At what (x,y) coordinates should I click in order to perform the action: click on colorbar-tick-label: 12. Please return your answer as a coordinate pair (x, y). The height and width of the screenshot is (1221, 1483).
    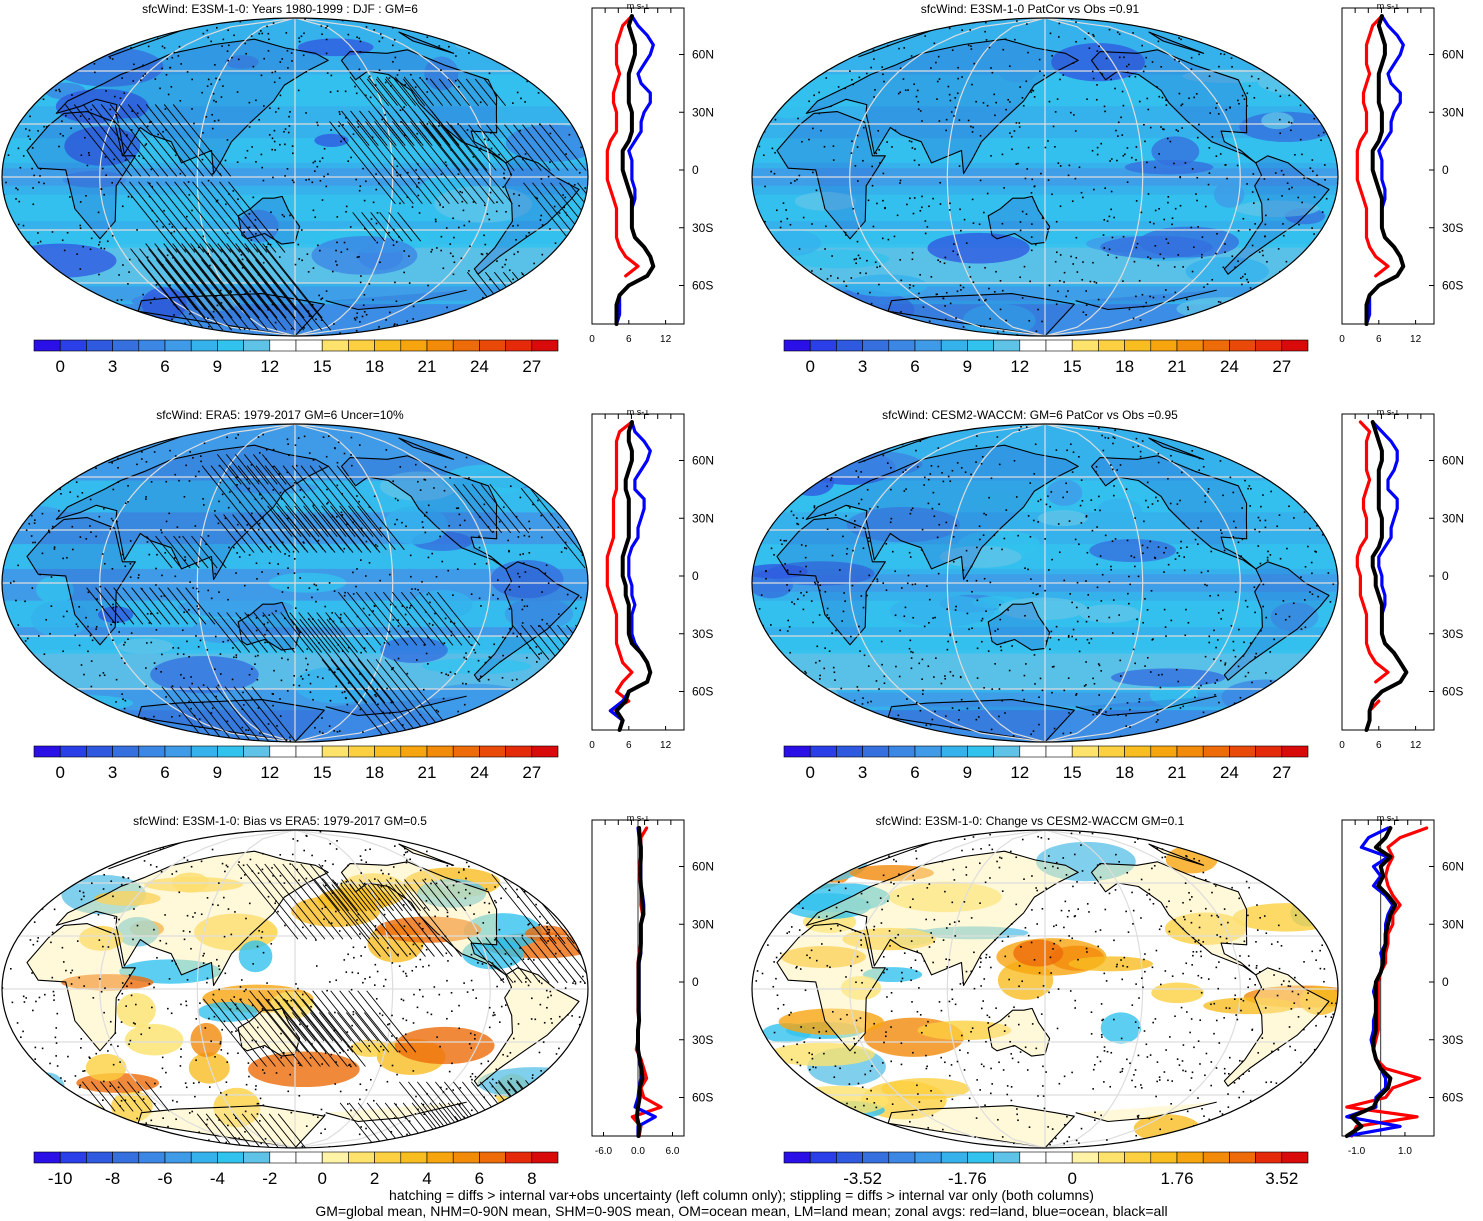
    Looking at the image, I should click on (1019, 366).